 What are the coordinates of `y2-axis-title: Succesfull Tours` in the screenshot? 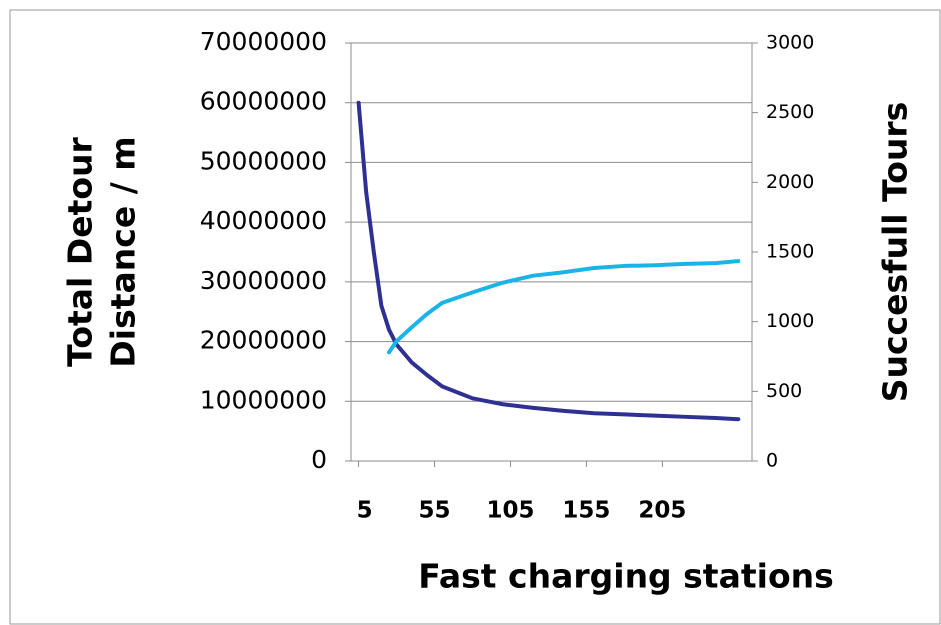 It's located at (895, 252).